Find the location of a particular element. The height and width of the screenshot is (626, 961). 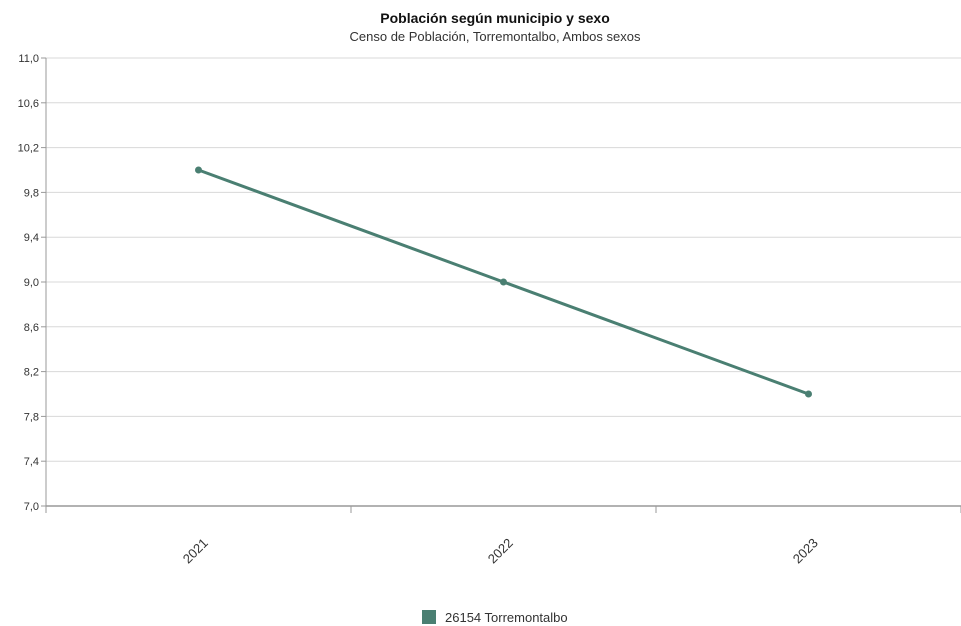

y-tick-label: 8,2 is located at coordinates (31, 373).